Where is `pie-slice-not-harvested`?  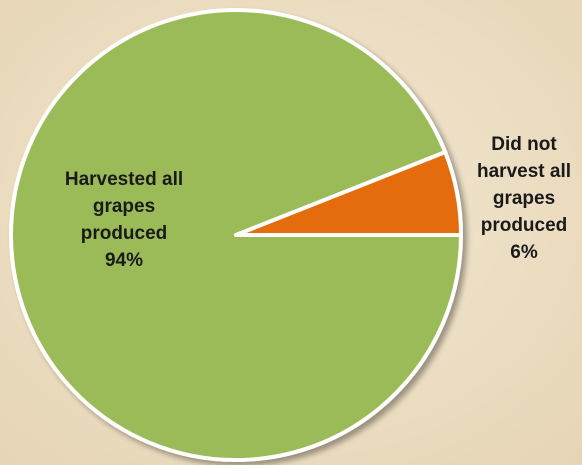 pie-slice-not-harvested is located at coordinates (348, 193).